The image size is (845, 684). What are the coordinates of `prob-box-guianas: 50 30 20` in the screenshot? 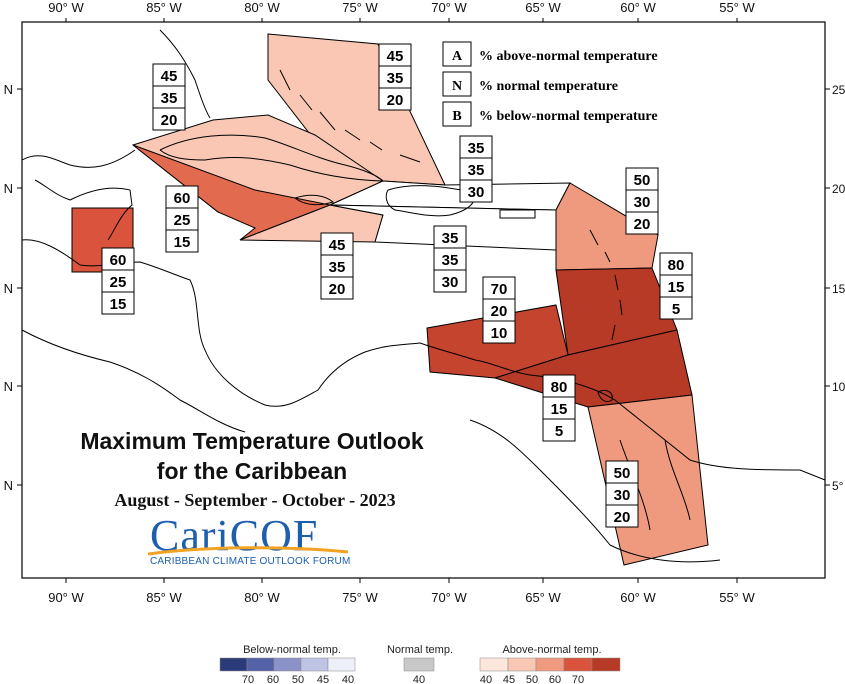 It's located at (622, 494).